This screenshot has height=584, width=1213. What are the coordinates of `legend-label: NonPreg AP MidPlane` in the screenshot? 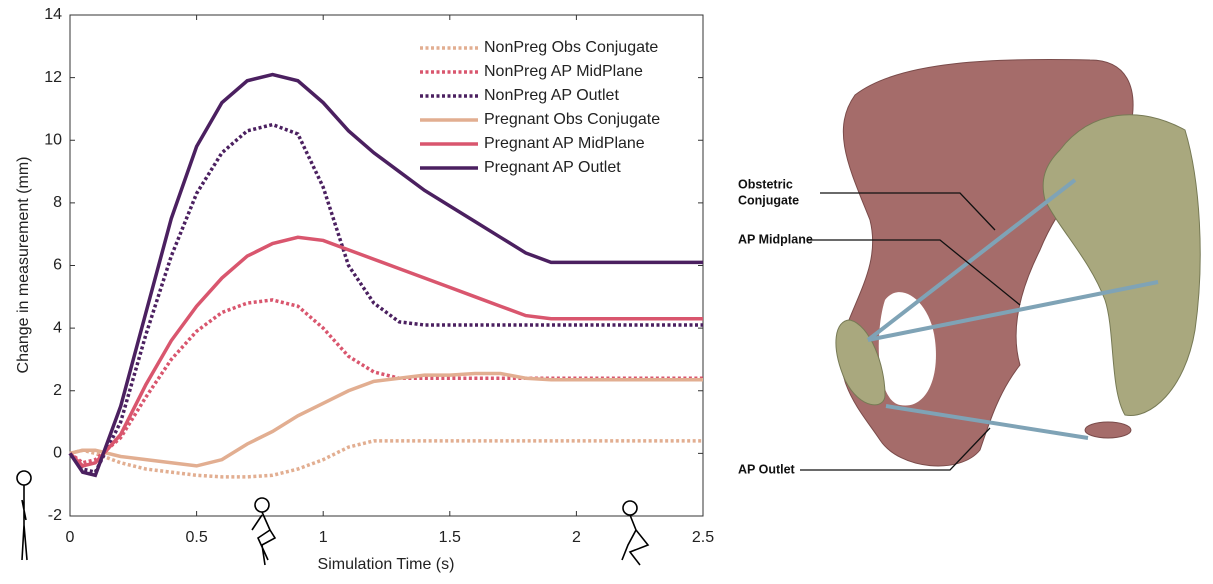 It's located at (563, 71).